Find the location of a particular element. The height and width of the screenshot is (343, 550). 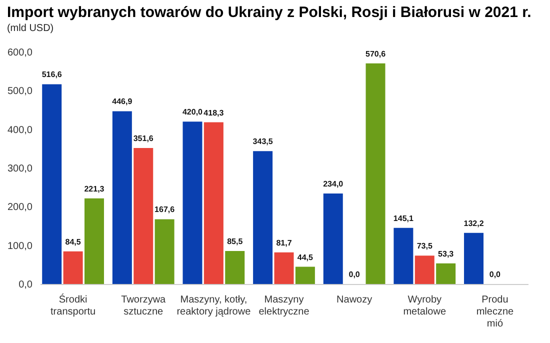

data-label: 81,7 is located at coordinates (284, 243).